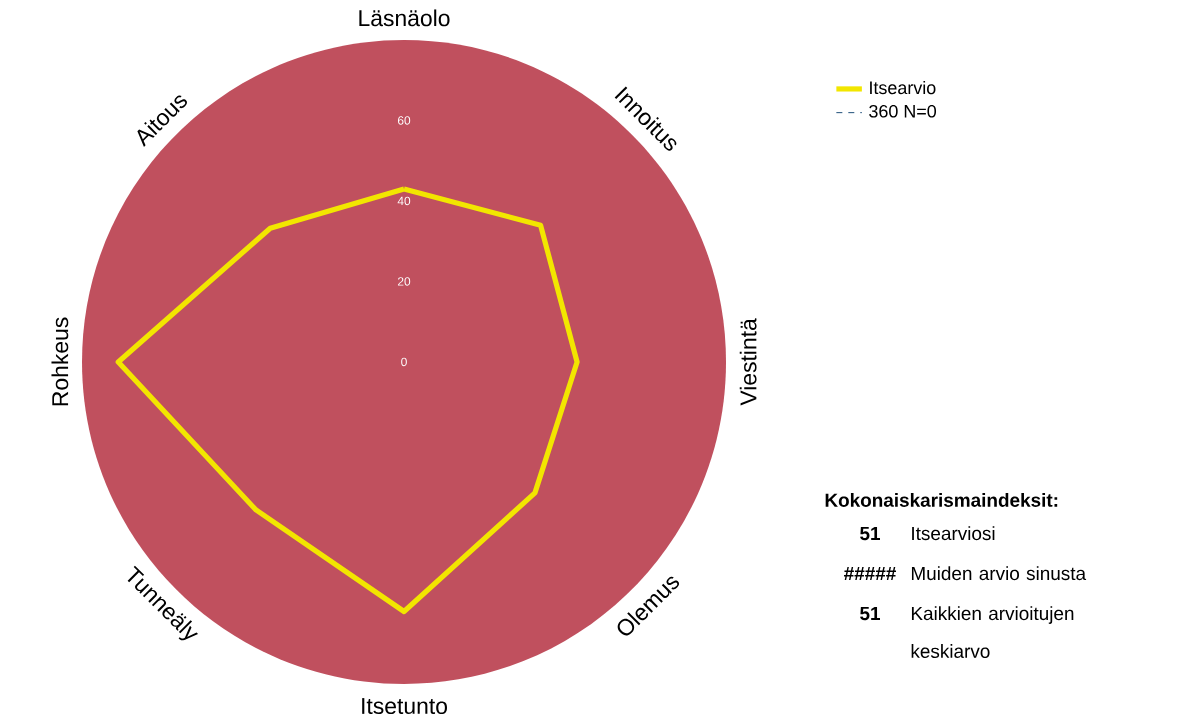  I want to click on text: Kokonaiskarismaindeksit:, so click(941, 500).